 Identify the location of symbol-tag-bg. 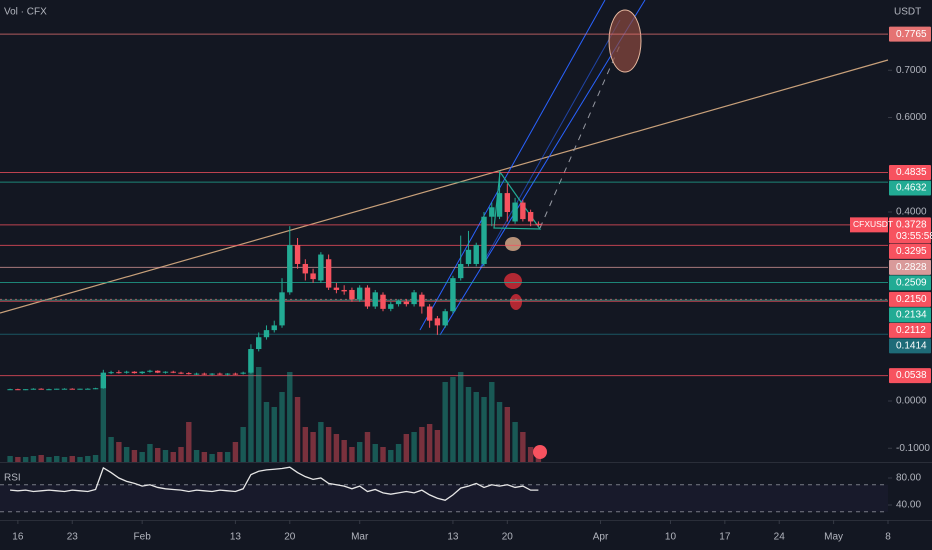
(869, 225).